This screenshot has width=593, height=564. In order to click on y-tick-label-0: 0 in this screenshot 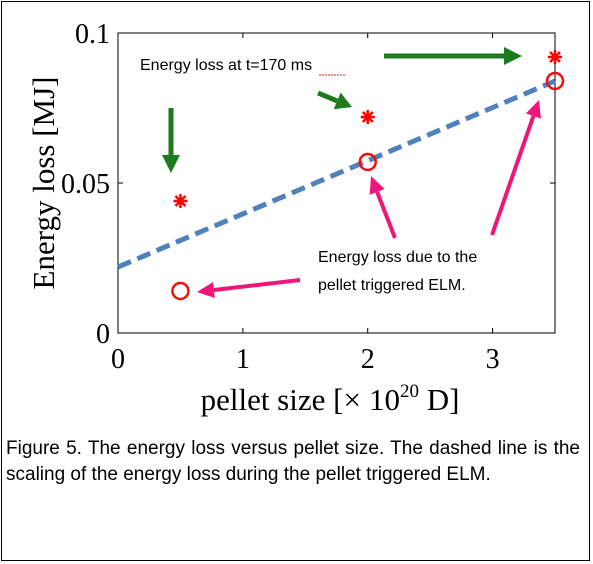, I will do `click(103, 334)`.